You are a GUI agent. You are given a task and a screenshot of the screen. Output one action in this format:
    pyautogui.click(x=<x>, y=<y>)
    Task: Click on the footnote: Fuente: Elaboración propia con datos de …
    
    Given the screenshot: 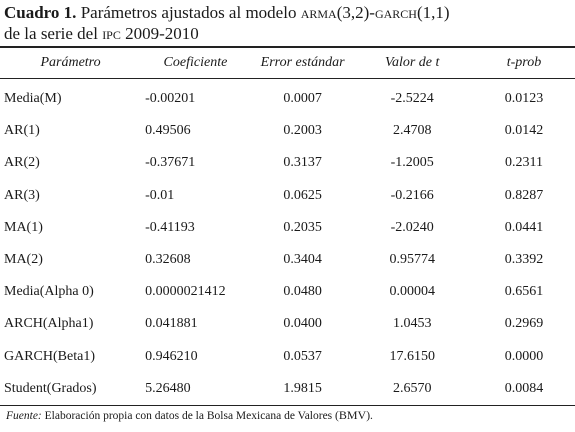 What is the action you would take?
    pyautogui.click(x=189, y=415)
    